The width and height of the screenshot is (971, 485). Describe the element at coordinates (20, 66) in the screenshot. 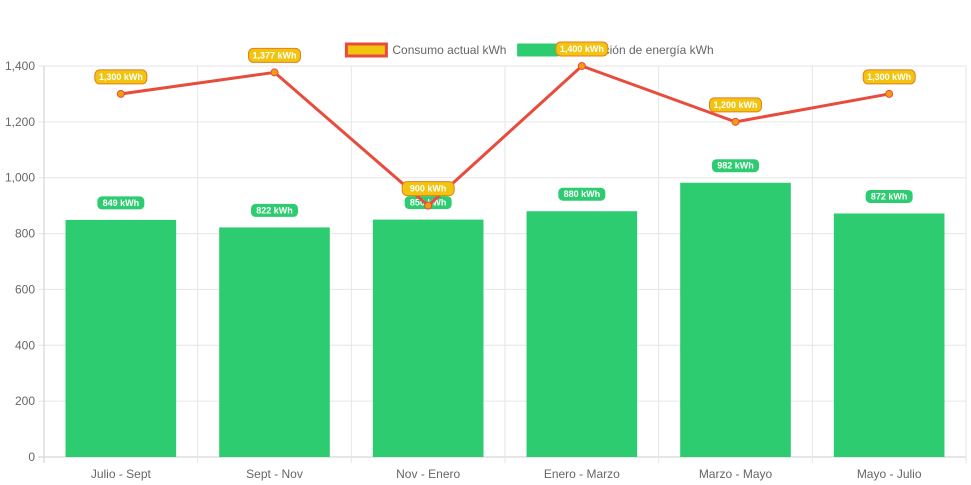

I see `y-tick-label: 1,400` at that location.